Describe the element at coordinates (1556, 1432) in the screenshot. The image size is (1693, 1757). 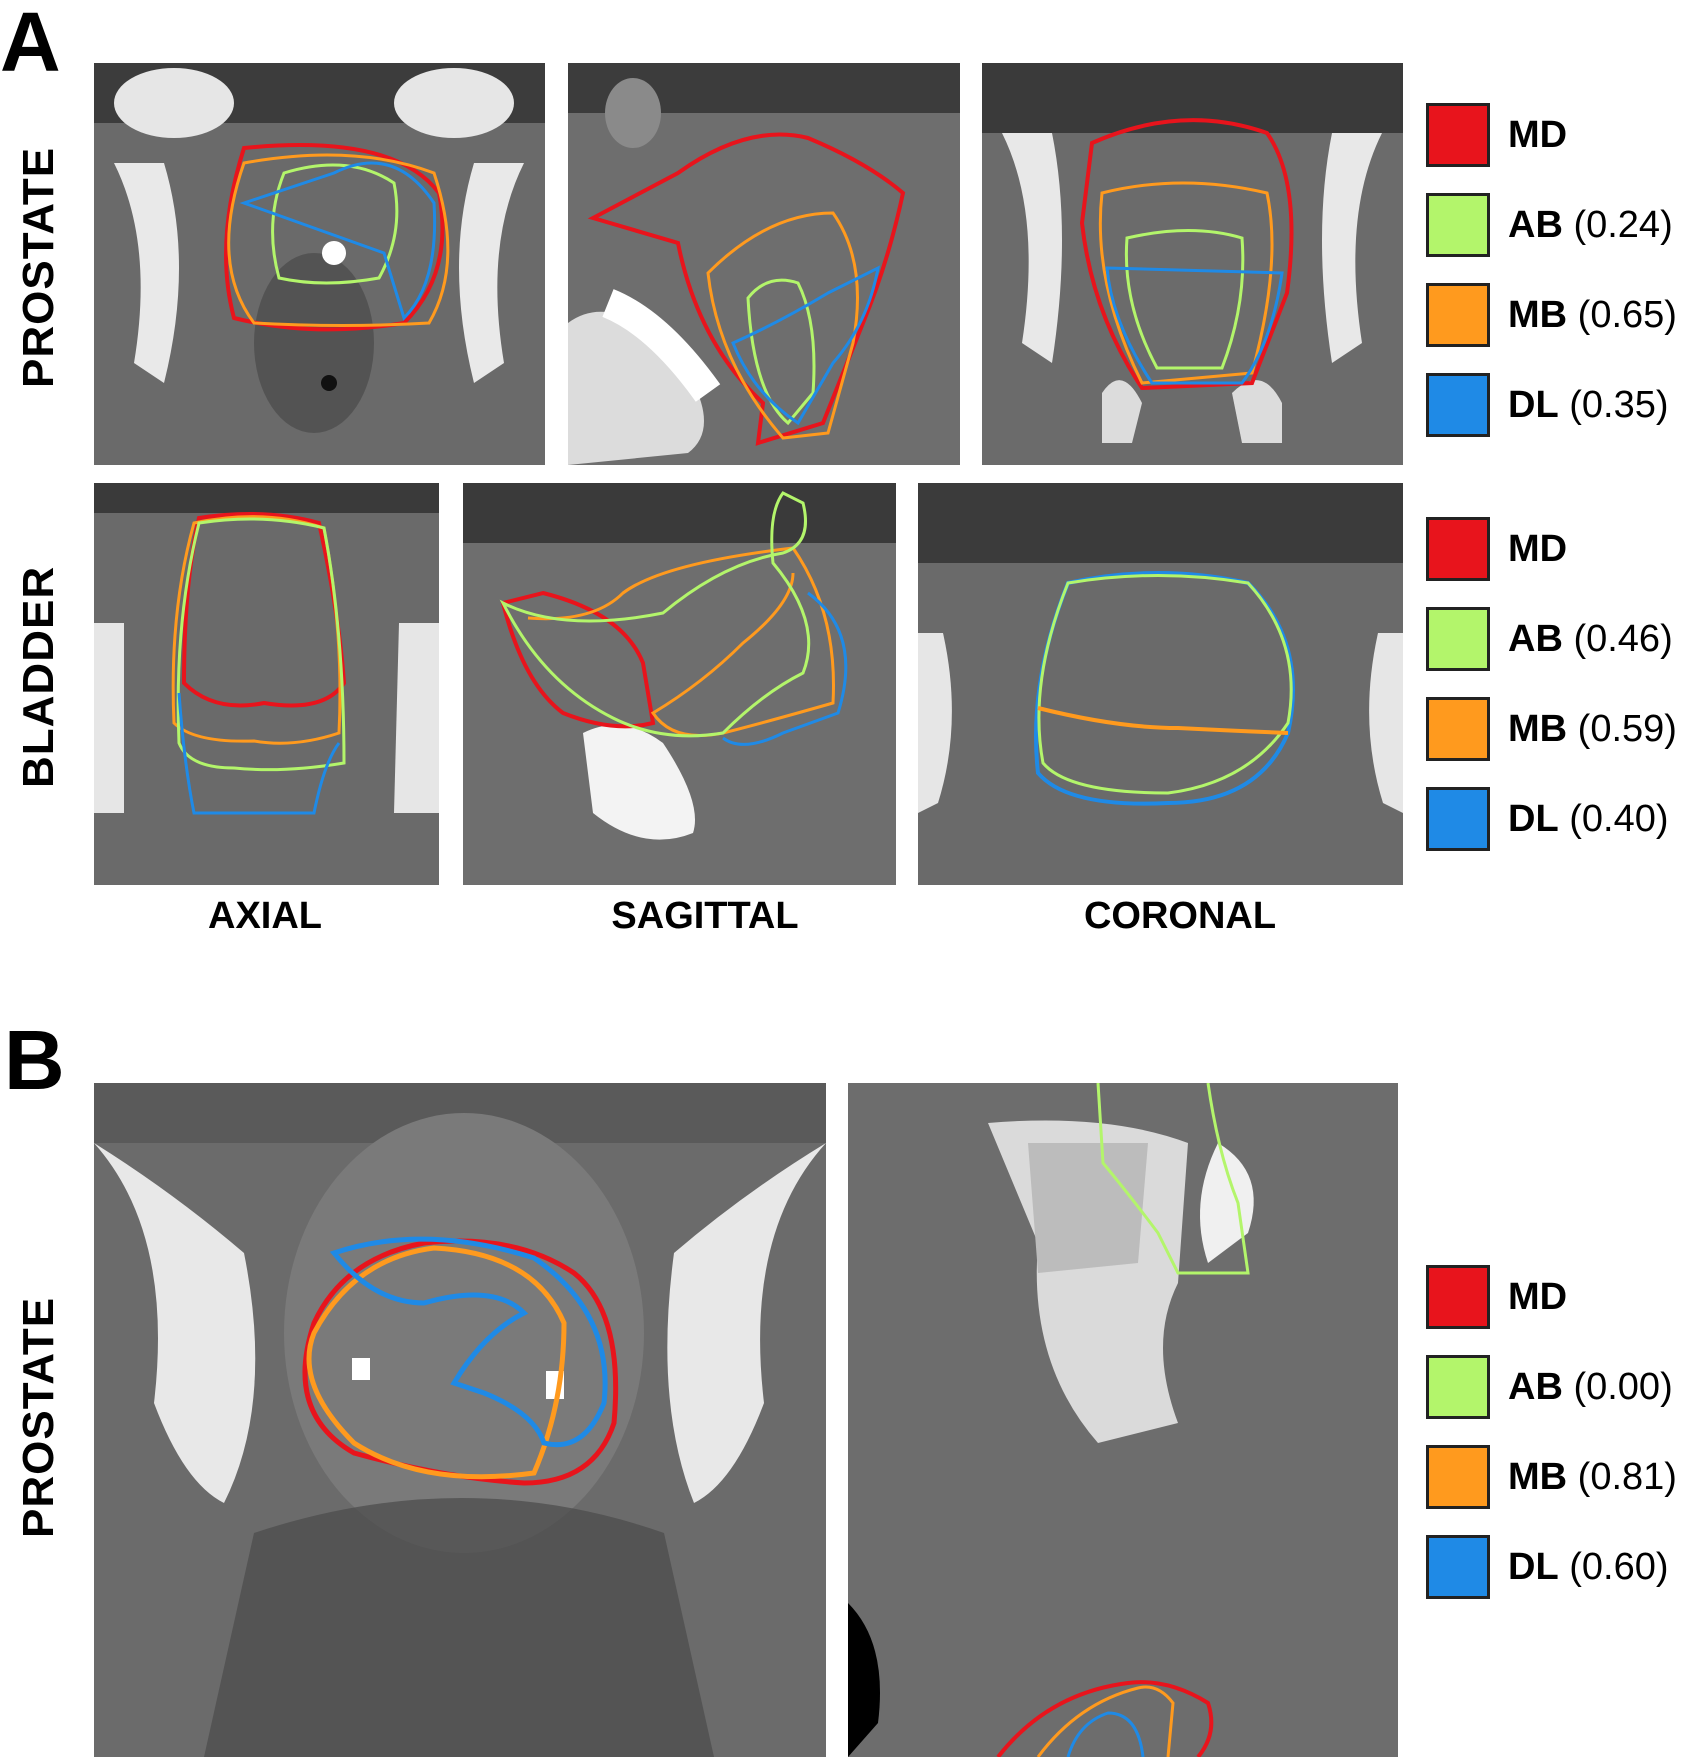
I see `legend-prostate-b: MD AB (0.00) MB (0.81) DL (0.60)` at that location.